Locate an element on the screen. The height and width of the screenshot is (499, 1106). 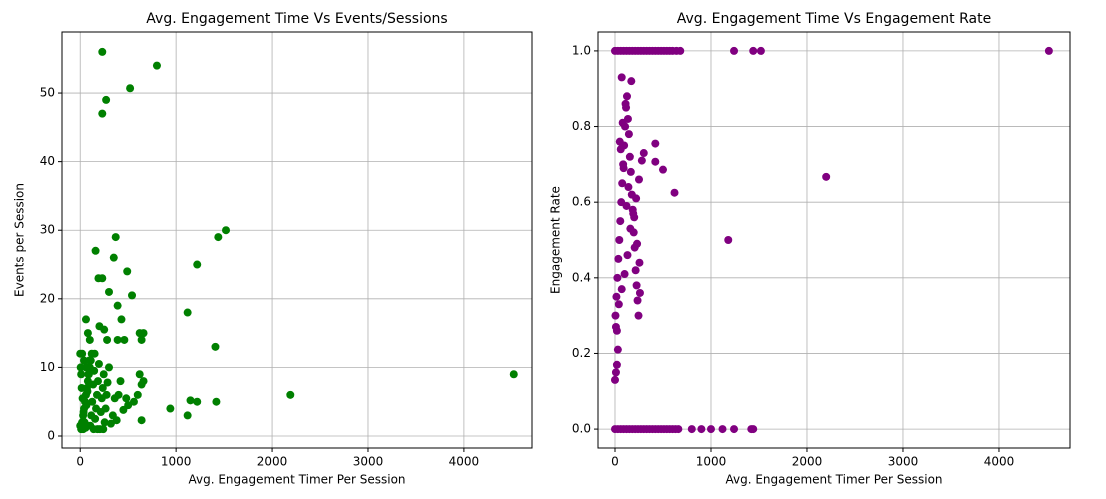
y-tick-label: 0.6 is located at coordinates (581, 202).